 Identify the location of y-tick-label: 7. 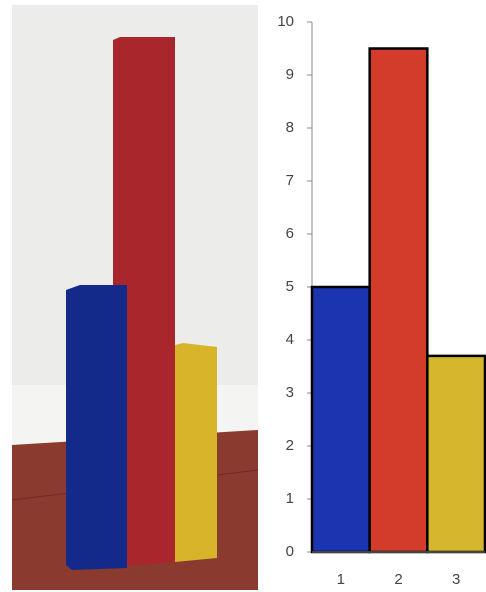
(290, 180).